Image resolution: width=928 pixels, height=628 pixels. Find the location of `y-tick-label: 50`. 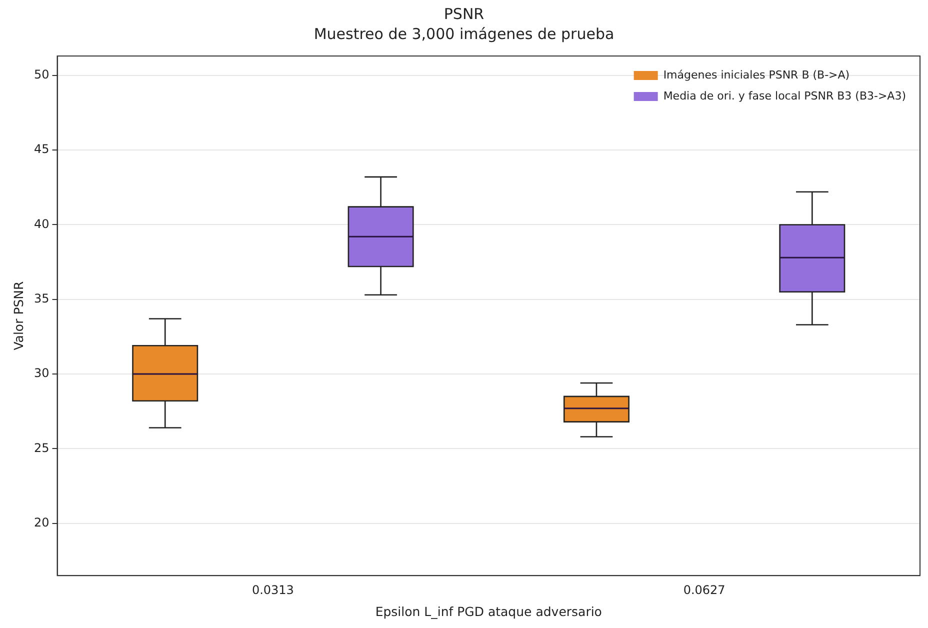

y-tick-label: 50 is located at coordinates (42, 75).